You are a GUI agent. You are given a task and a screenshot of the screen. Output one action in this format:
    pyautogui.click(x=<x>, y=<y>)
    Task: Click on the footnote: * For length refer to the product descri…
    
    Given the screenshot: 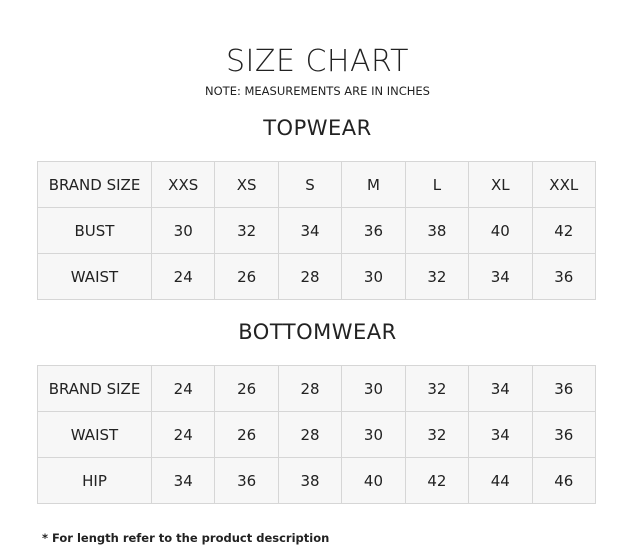 What is the action you would take?
    pyautogui.click(x=186, y=538)
    